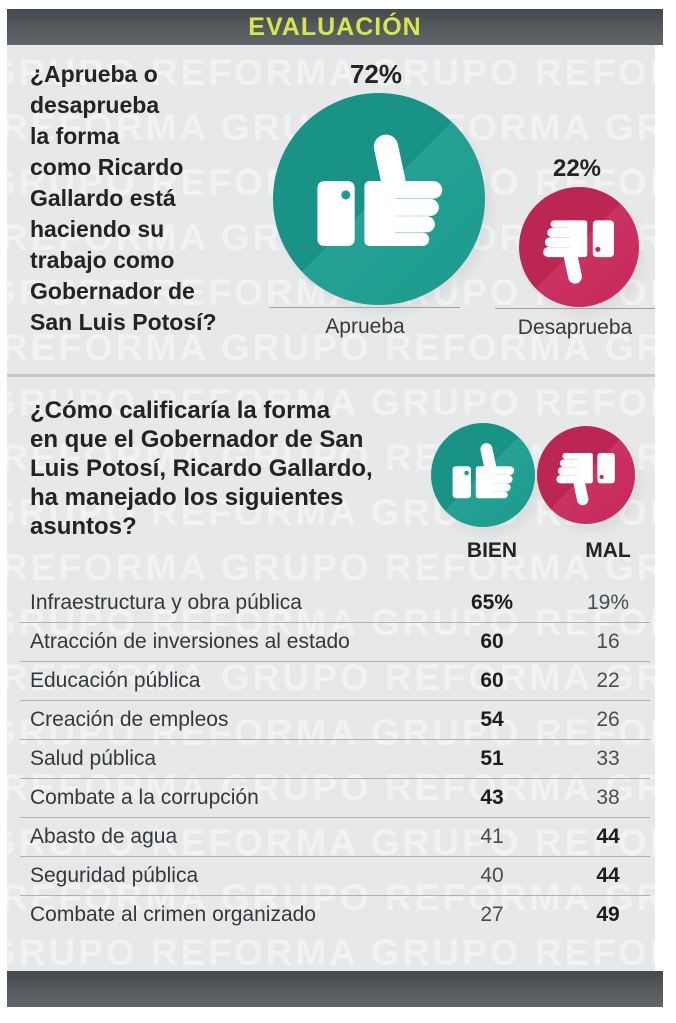 This screenshot has width=676, height=1023. I want to click on table-row: Educación pública 60 22, so click(335, 681).